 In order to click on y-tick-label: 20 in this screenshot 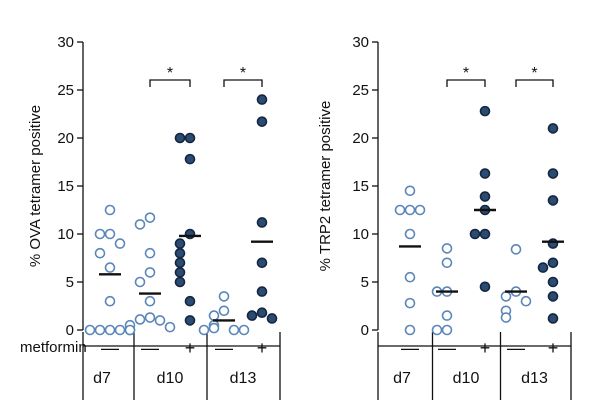, I will do `click(360, 138)`.